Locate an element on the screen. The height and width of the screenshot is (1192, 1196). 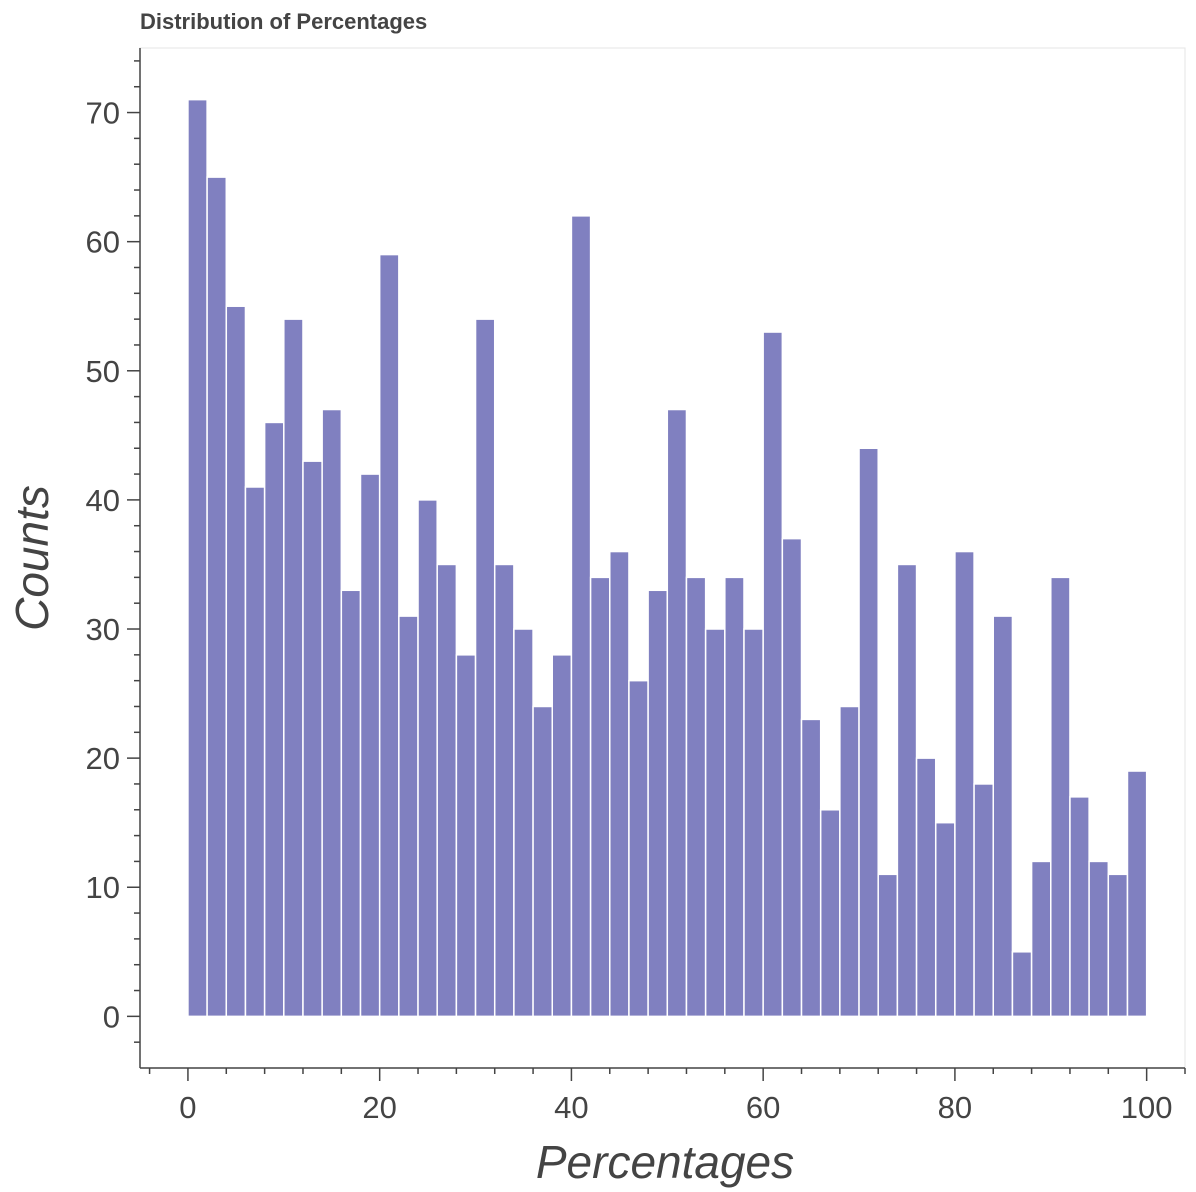
y-axis-title: Counts is located at coordinates (32, 558).